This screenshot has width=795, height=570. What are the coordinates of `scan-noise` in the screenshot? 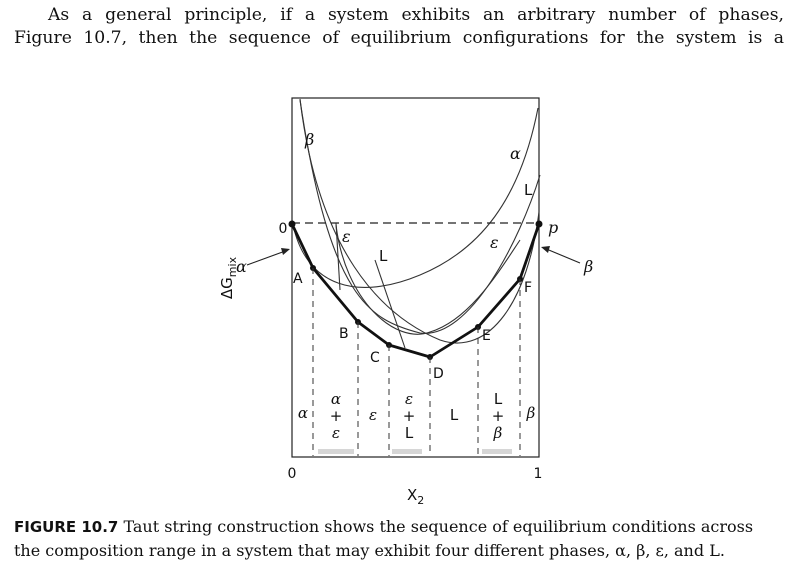 It's located at (415, 451).